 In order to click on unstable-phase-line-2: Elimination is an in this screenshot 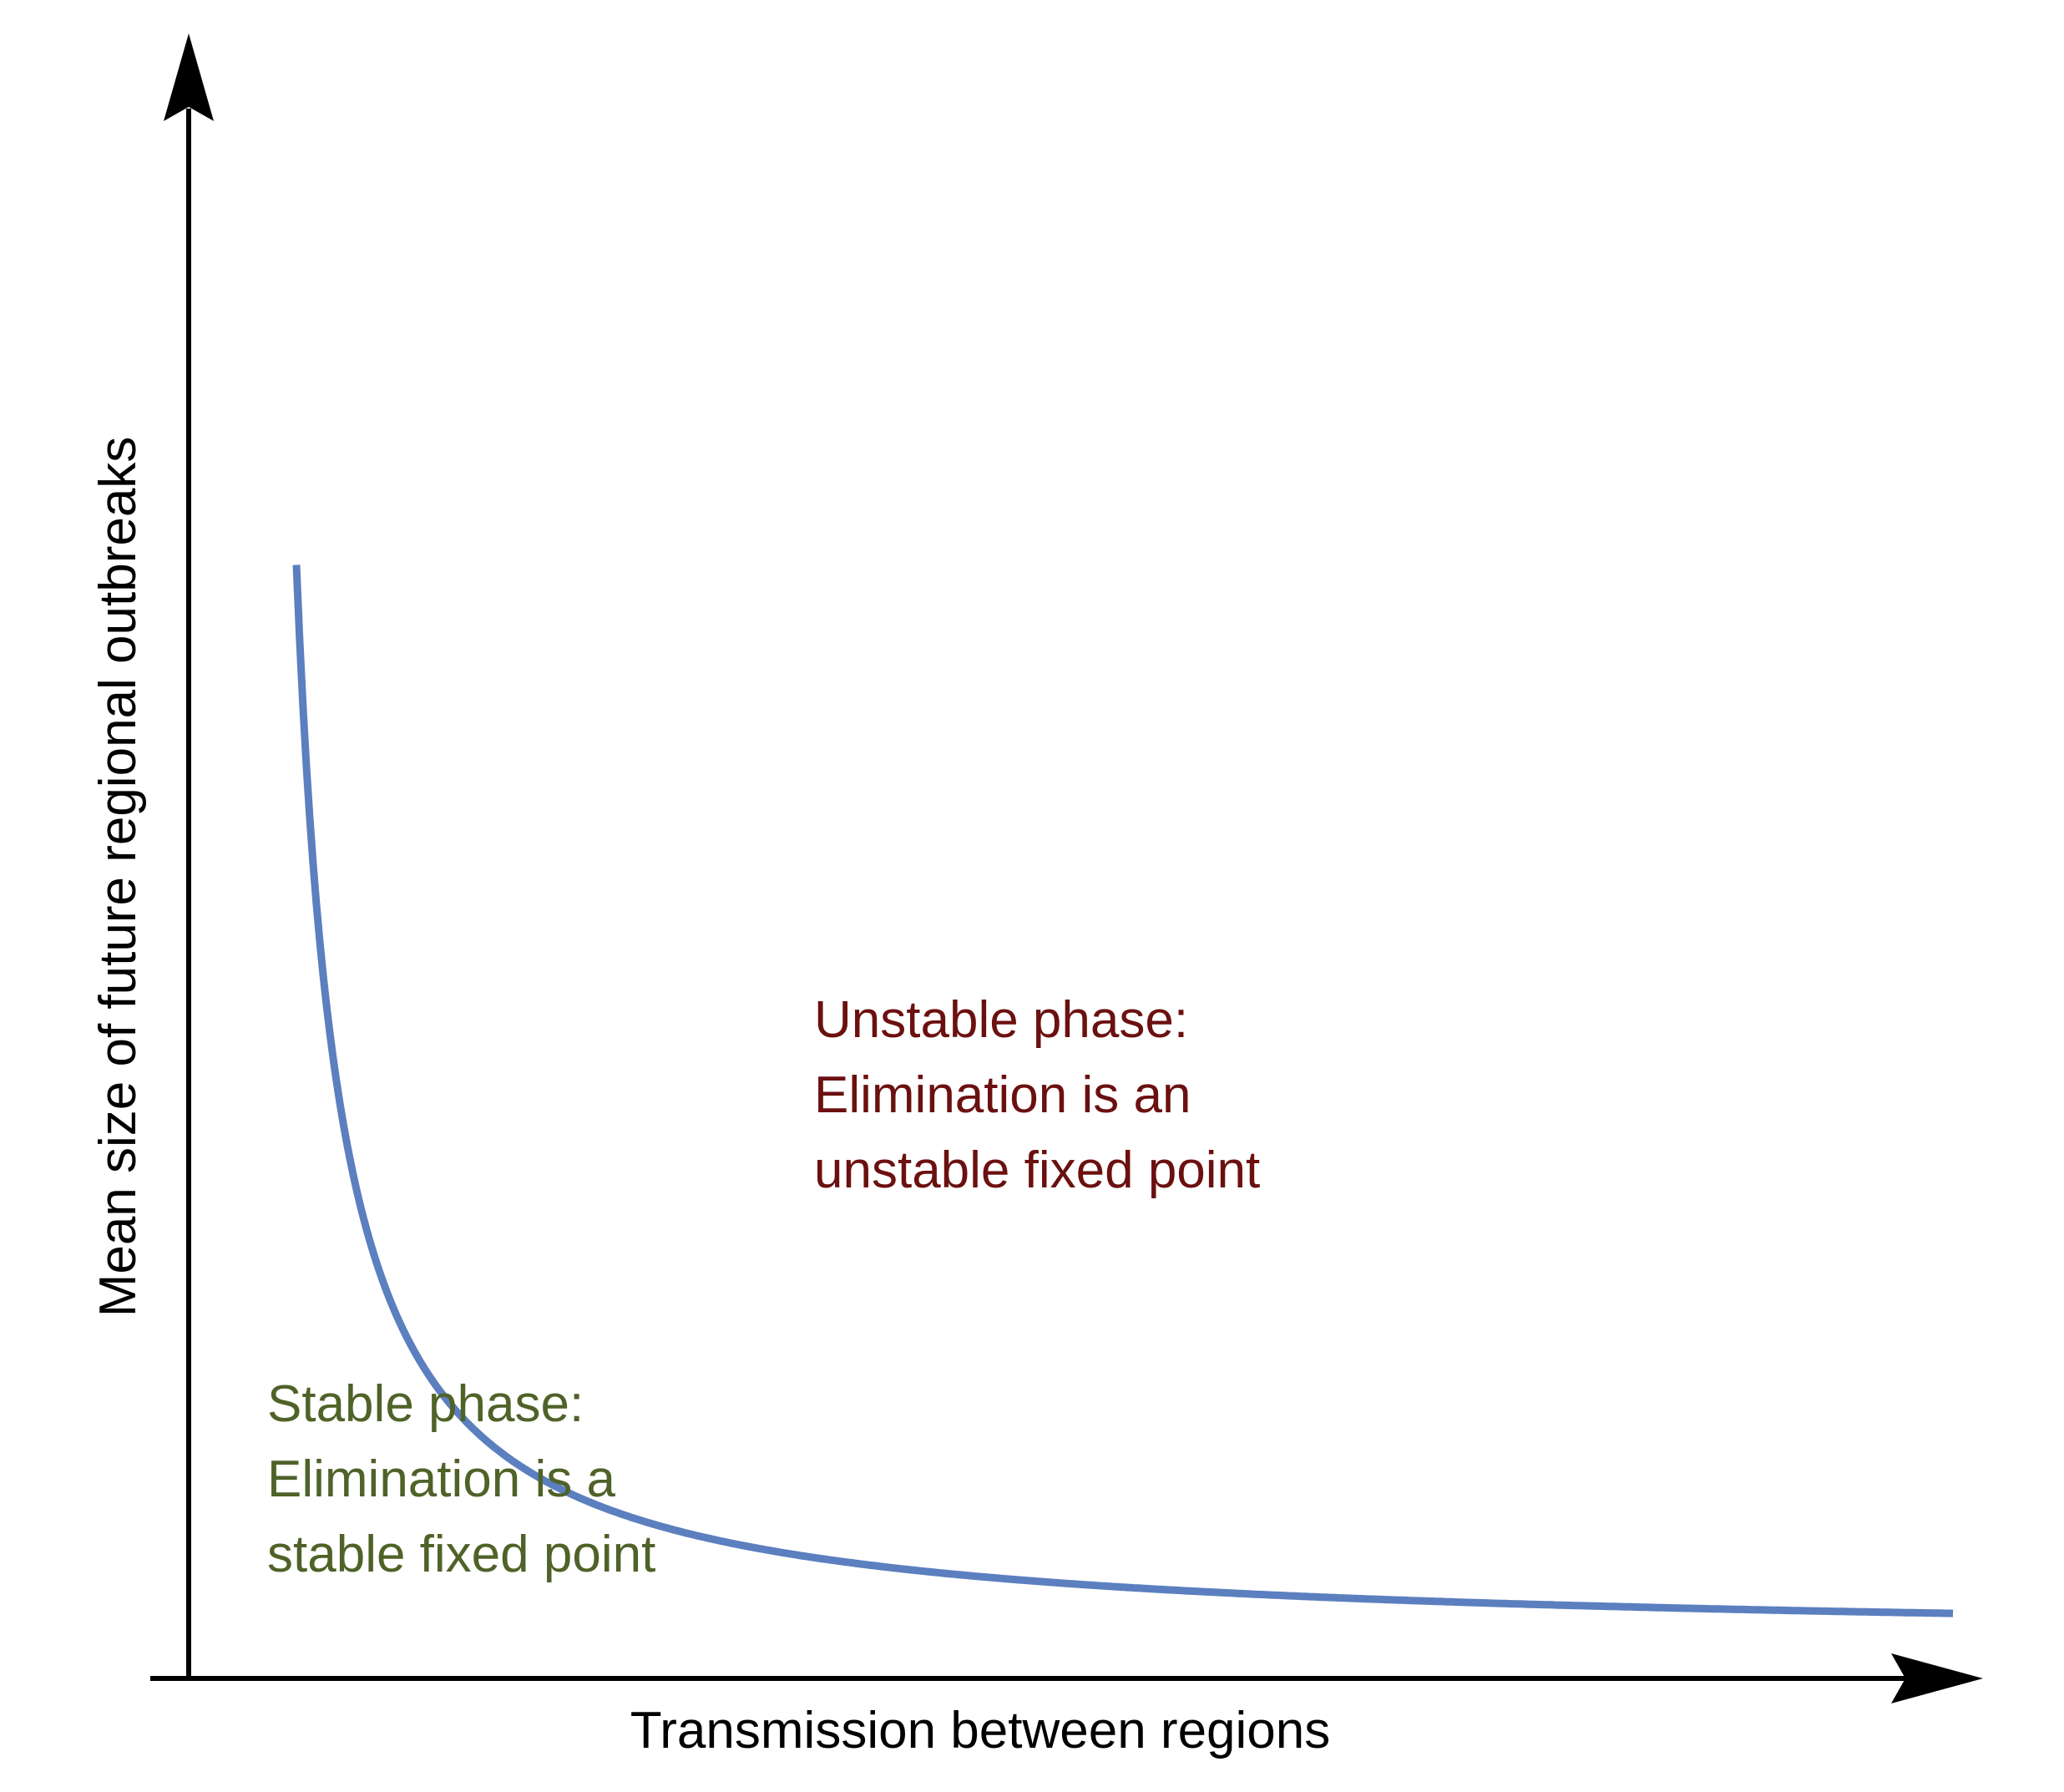, I will do `click(1002, 1095)`.